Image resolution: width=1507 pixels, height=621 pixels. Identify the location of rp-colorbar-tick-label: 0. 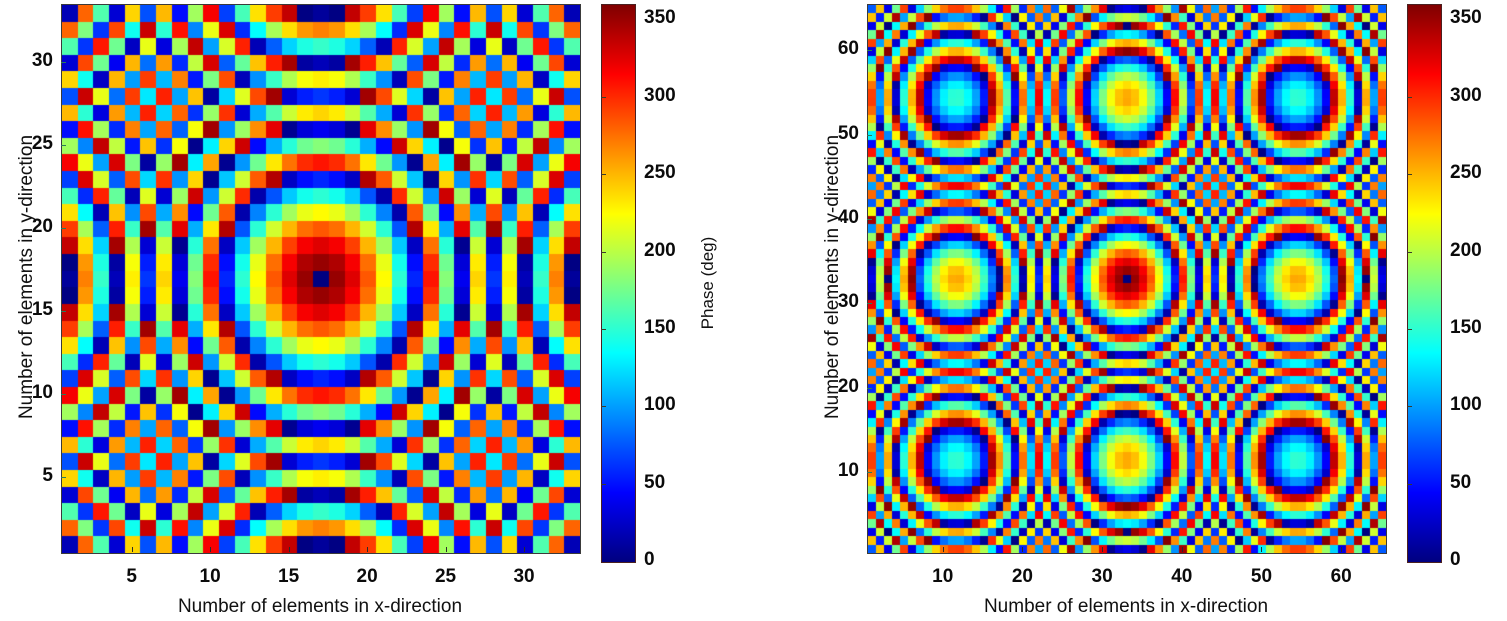
(1455, 559).